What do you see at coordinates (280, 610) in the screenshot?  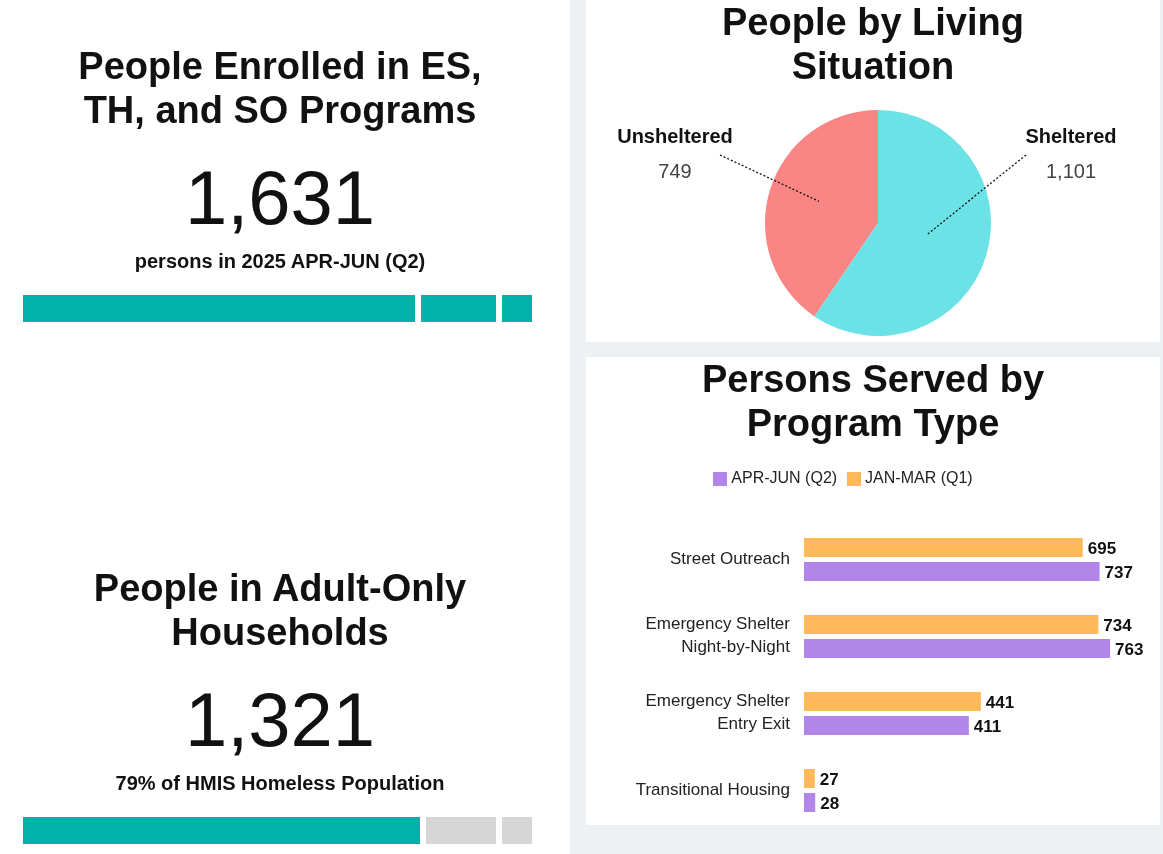 I see `text: People in Adult-Only Households` at bounding box center [280, 610].